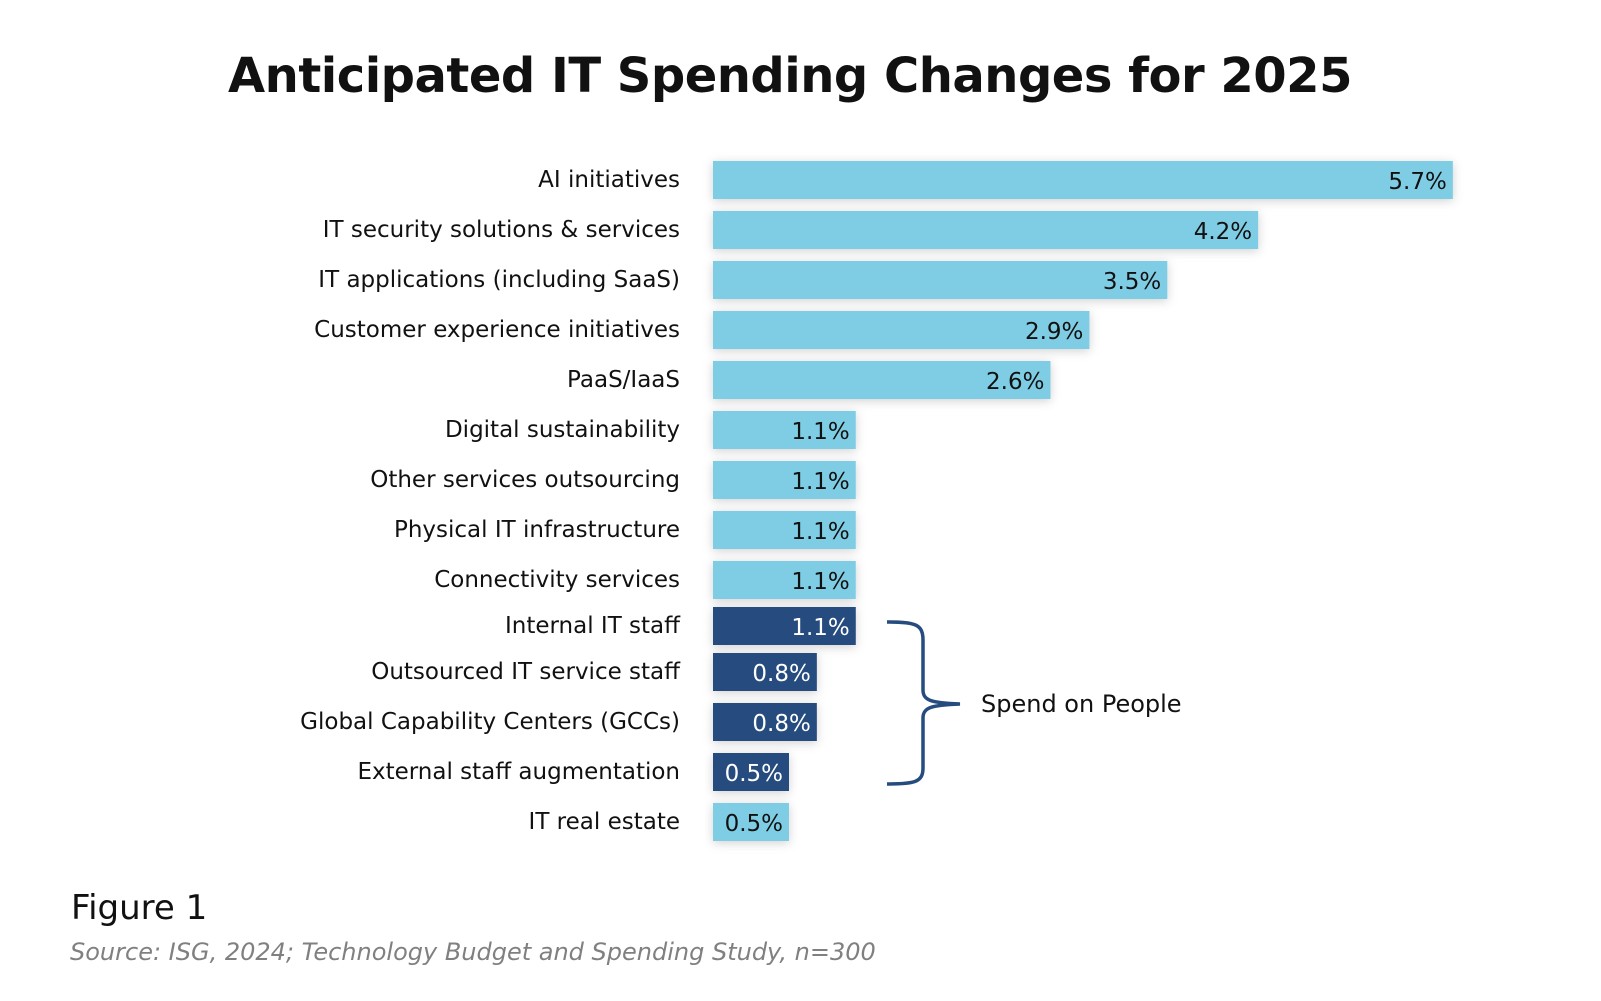  What do you see at coordinates (497, 330) in the screenshot?
I see `category-label: Customer experience initiatives` at bounding box center [497, 330].